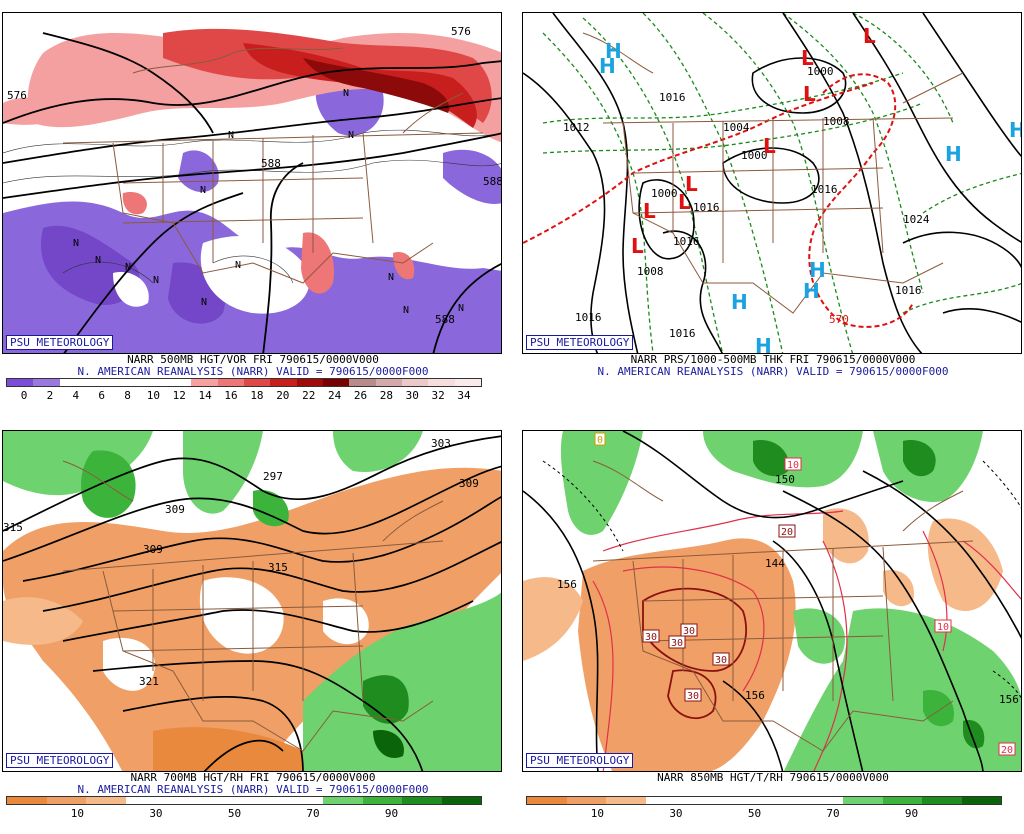 The height and width of the screenshot is (834, 1024). What do you see at coordinates (334, 395) in the screenshot?
I see `colorbar-tick-label: 24` at bounding box center [334, 395].